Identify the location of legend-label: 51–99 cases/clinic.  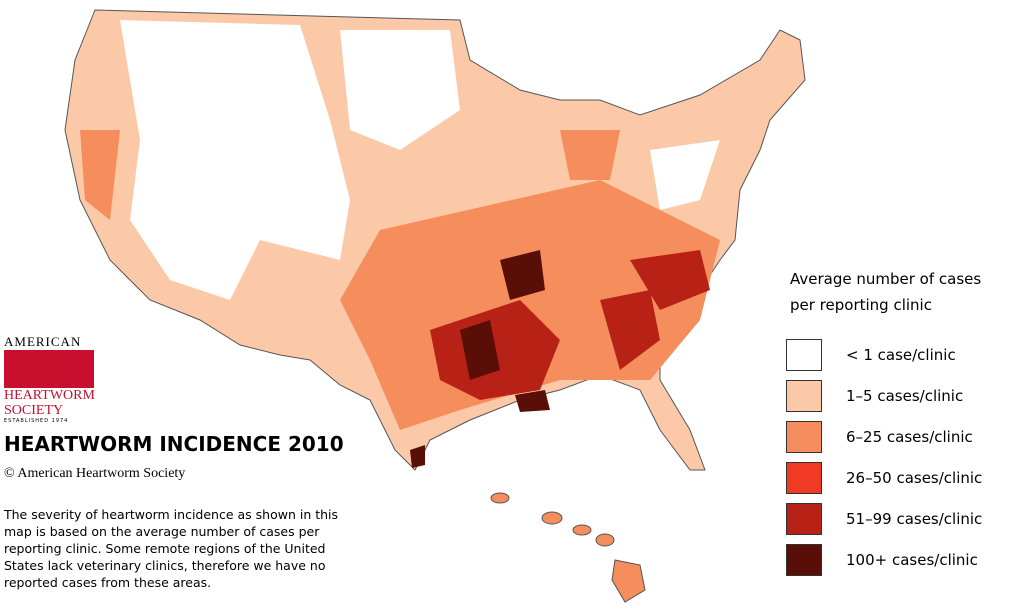
(914, 518).